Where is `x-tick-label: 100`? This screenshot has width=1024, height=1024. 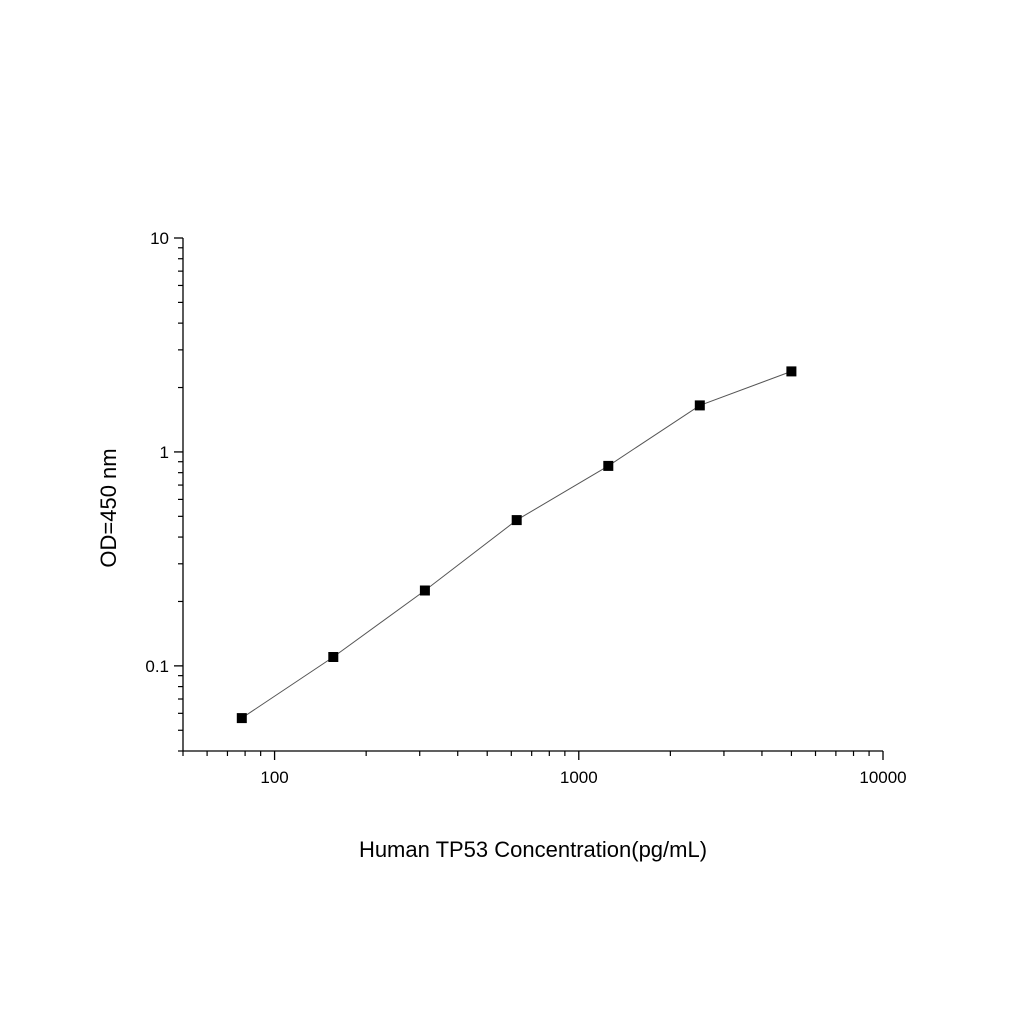
x-tick-label: 100 is located at coordinates (274, 777).